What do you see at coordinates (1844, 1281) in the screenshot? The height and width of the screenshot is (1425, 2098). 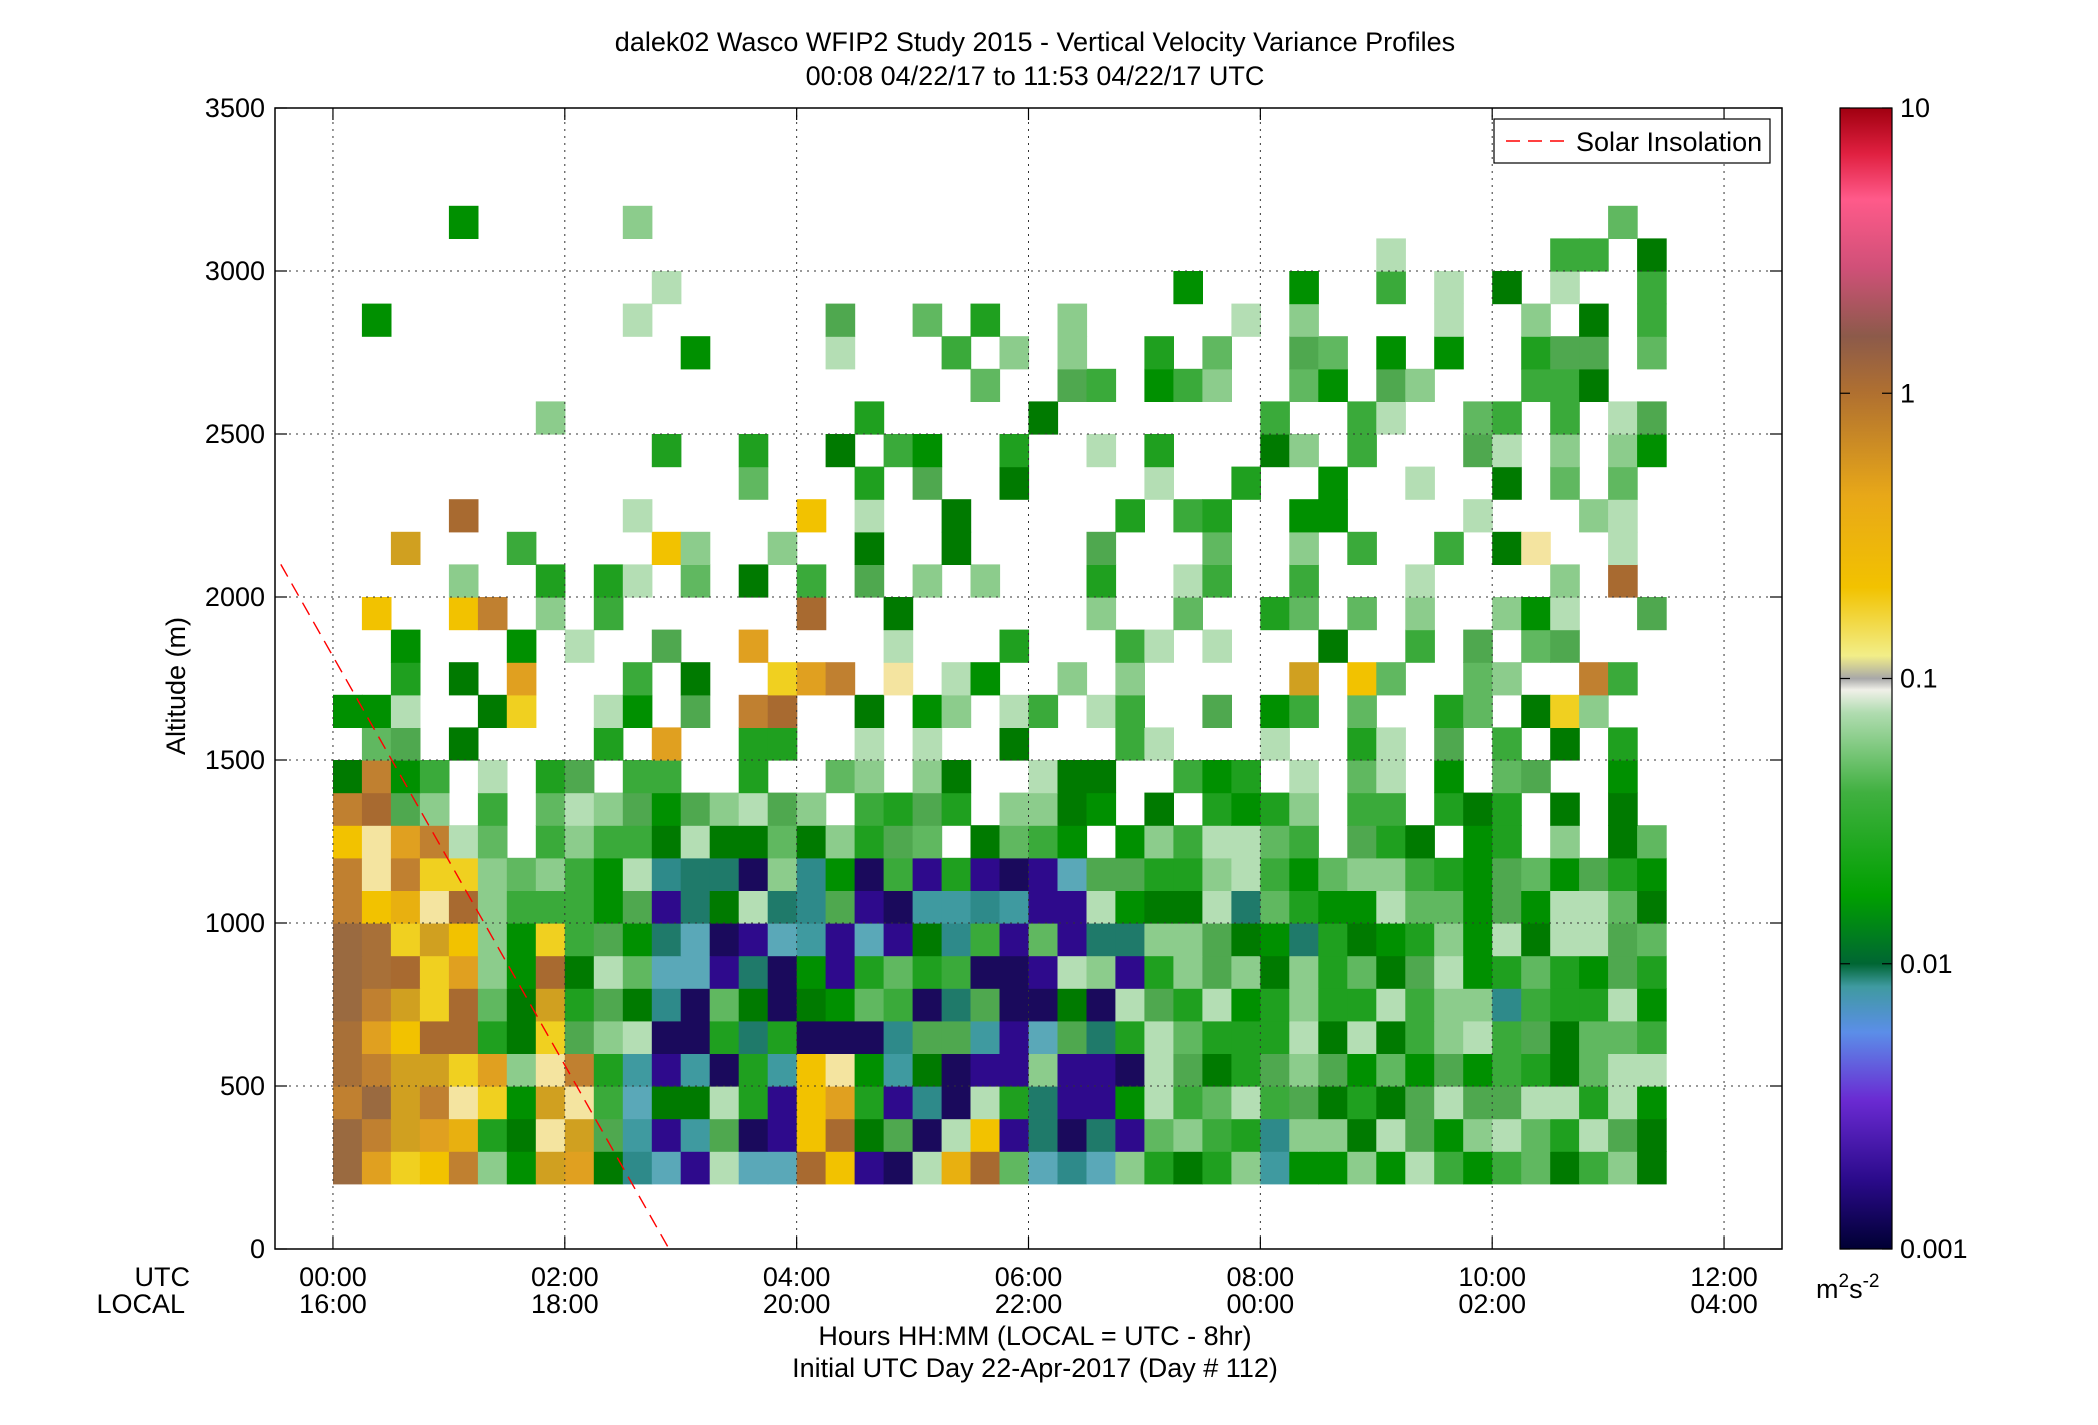 I see `unit-sup1: 2` at bounding box center [1844, 1281].